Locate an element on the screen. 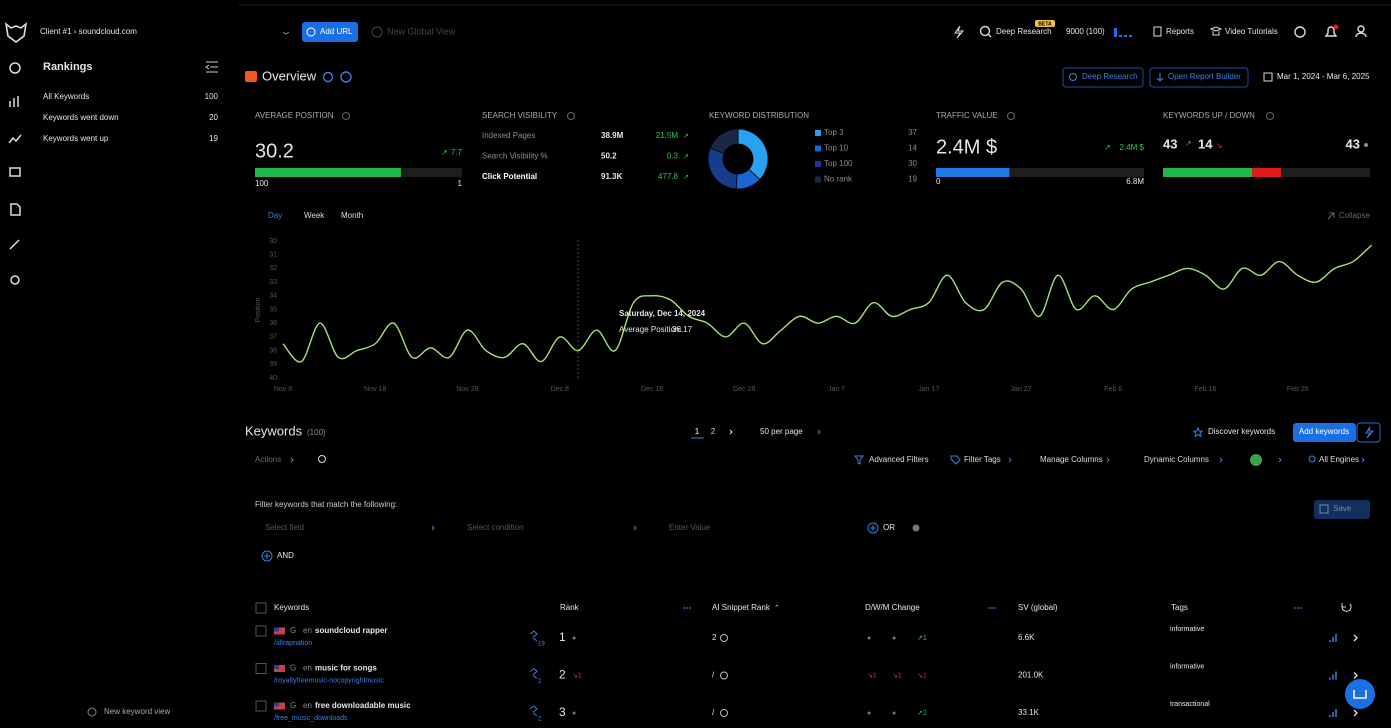 This screenshot has height=728, width=1391. column-header: Keywords is located at coordinates (291, 607).